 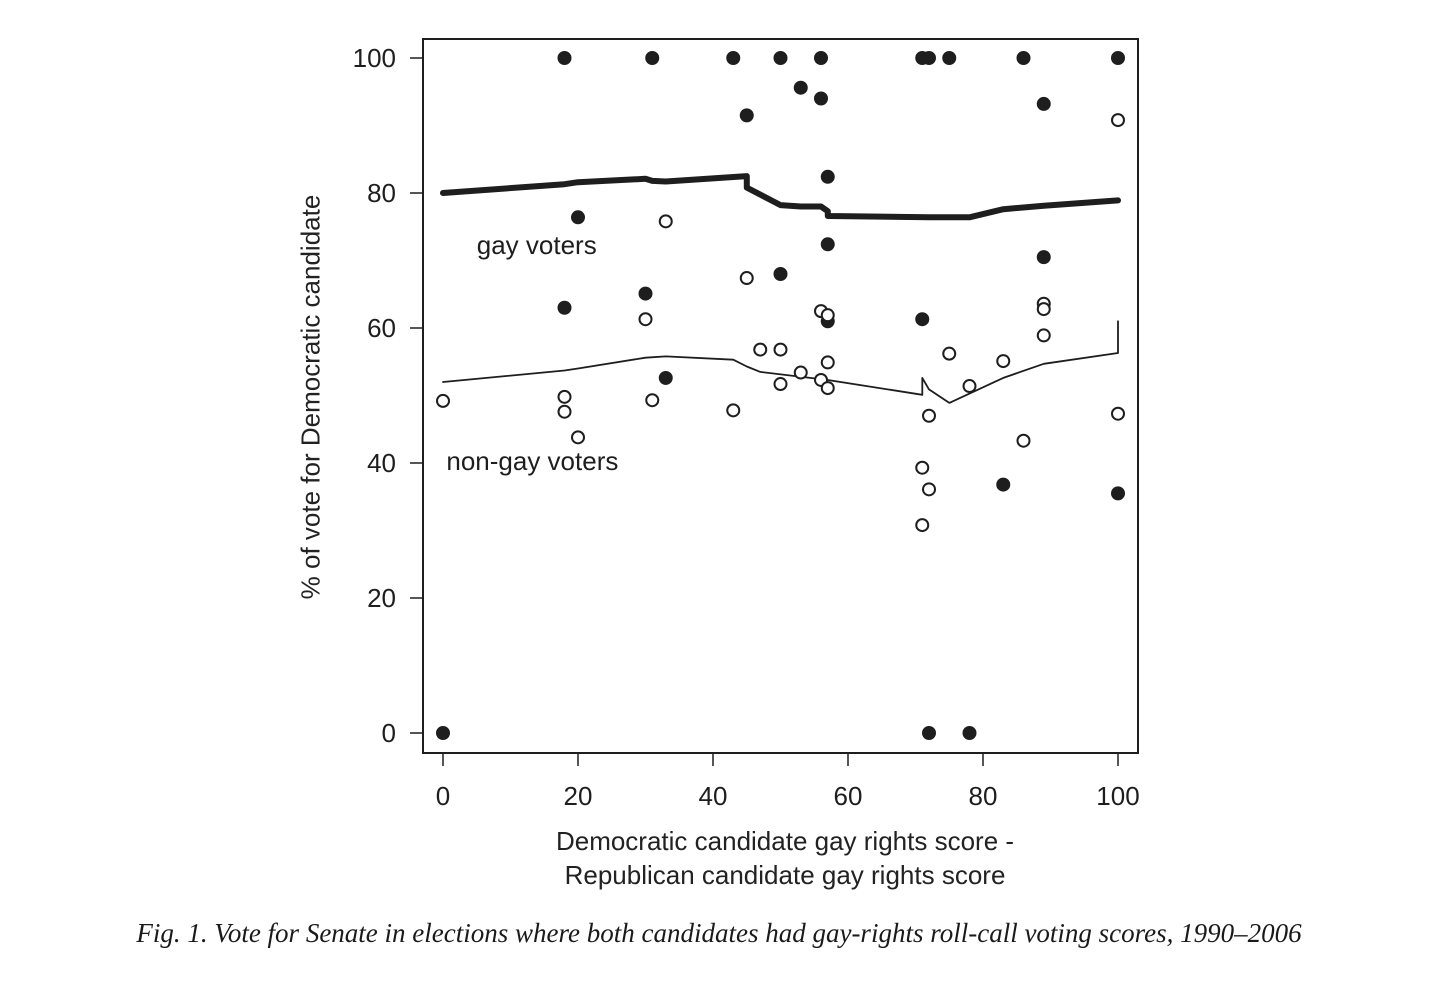 I want to click on x-tick-label: 0, so click(x=443, y=796).